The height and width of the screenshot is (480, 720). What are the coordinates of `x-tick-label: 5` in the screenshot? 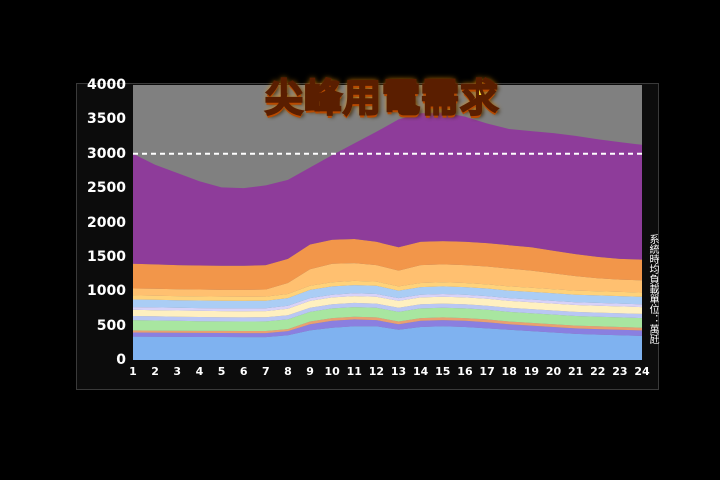 It's located at (221, 371).